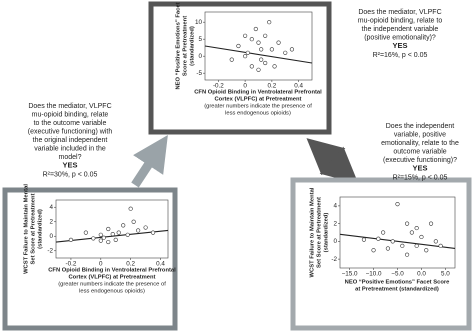 Image resolution: width=474 pixels, height=332 pixels. Describe the element at coordinates (374, 274) in the screenshot. I see `x-tick-label: −10.0` at that location.